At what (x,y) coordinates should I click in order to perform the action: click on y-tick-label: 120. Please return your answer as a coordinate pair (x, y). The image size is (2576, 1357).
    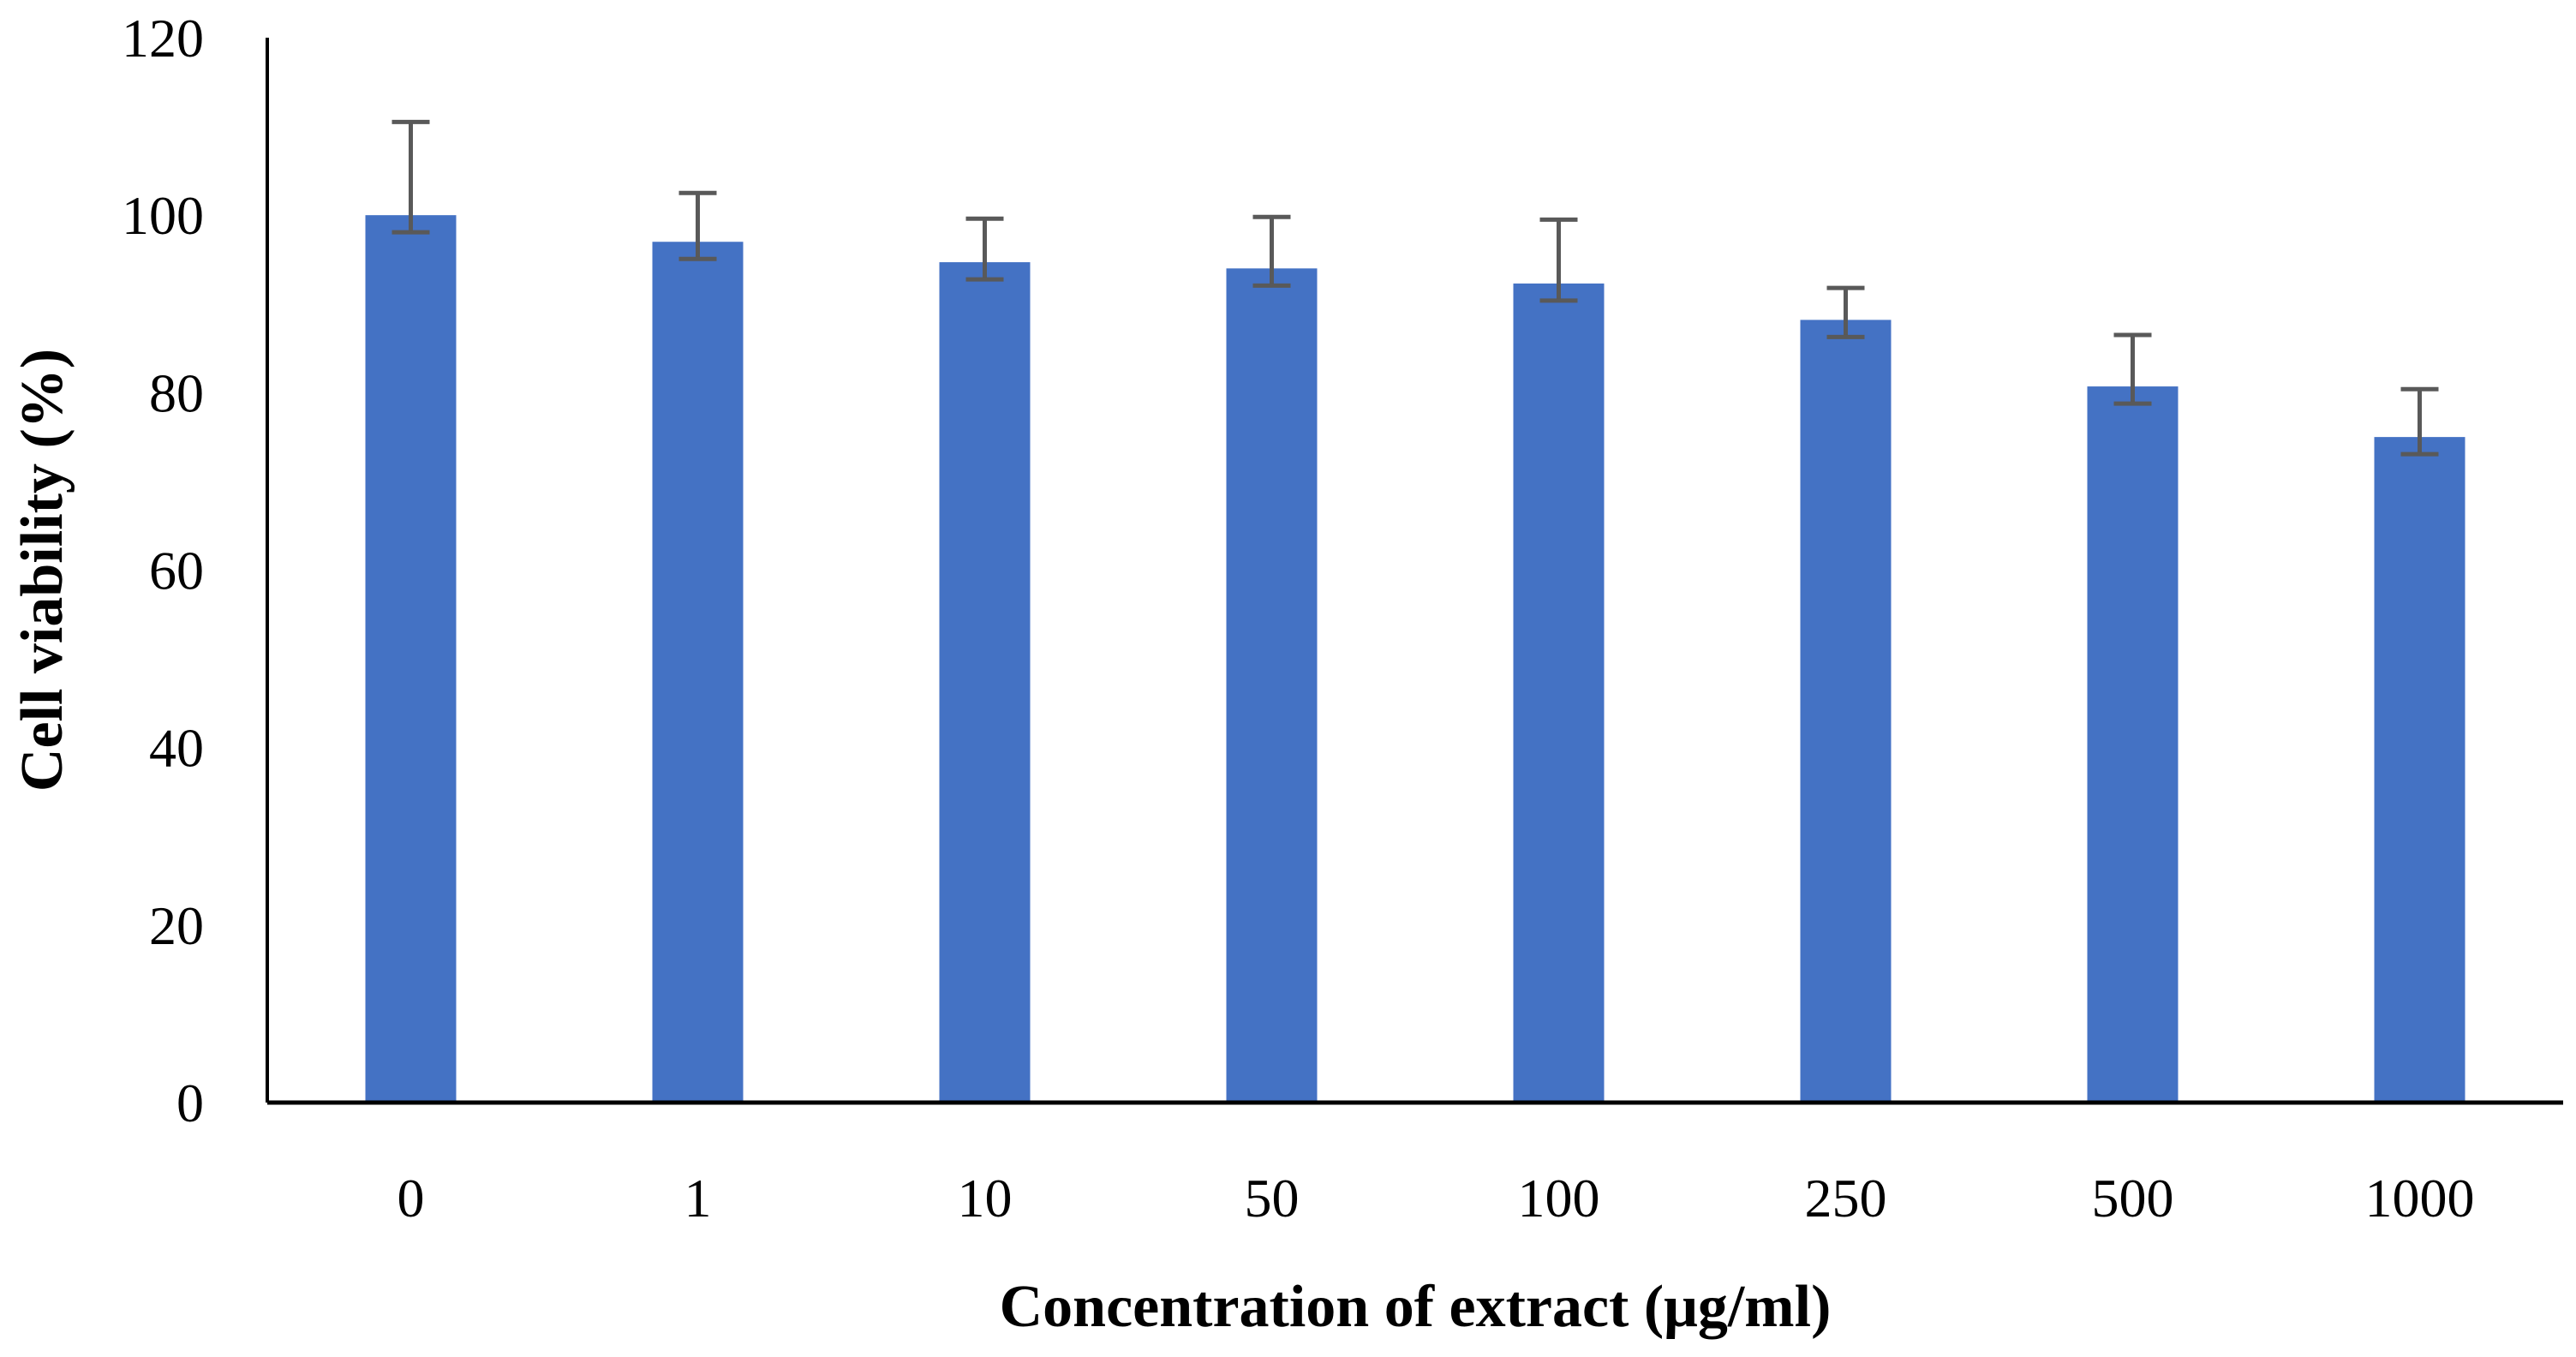
    Looking at the image, I should click on (163, 38).